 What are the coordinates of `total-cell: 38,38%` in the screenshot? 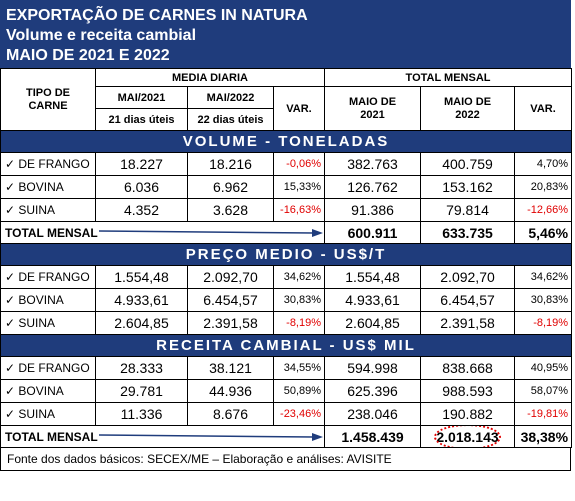 It's located at (543, 436).